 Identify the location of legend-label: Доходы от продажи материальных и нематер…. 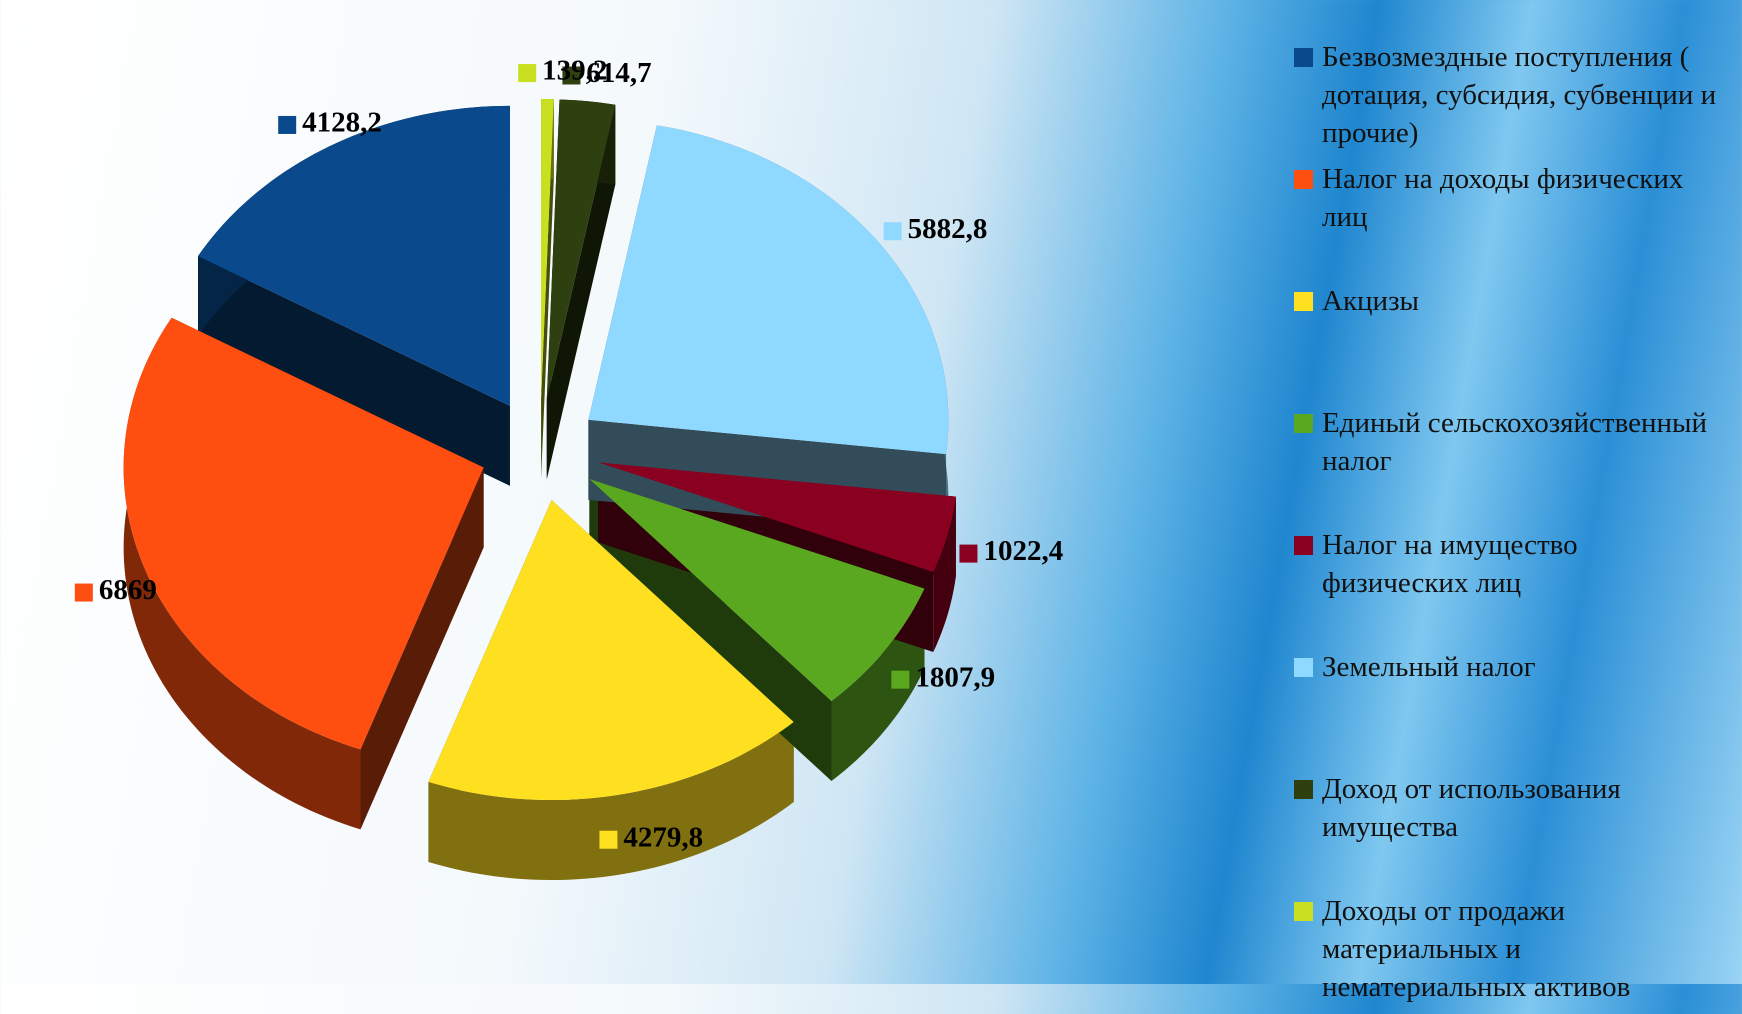
(1476, 949).